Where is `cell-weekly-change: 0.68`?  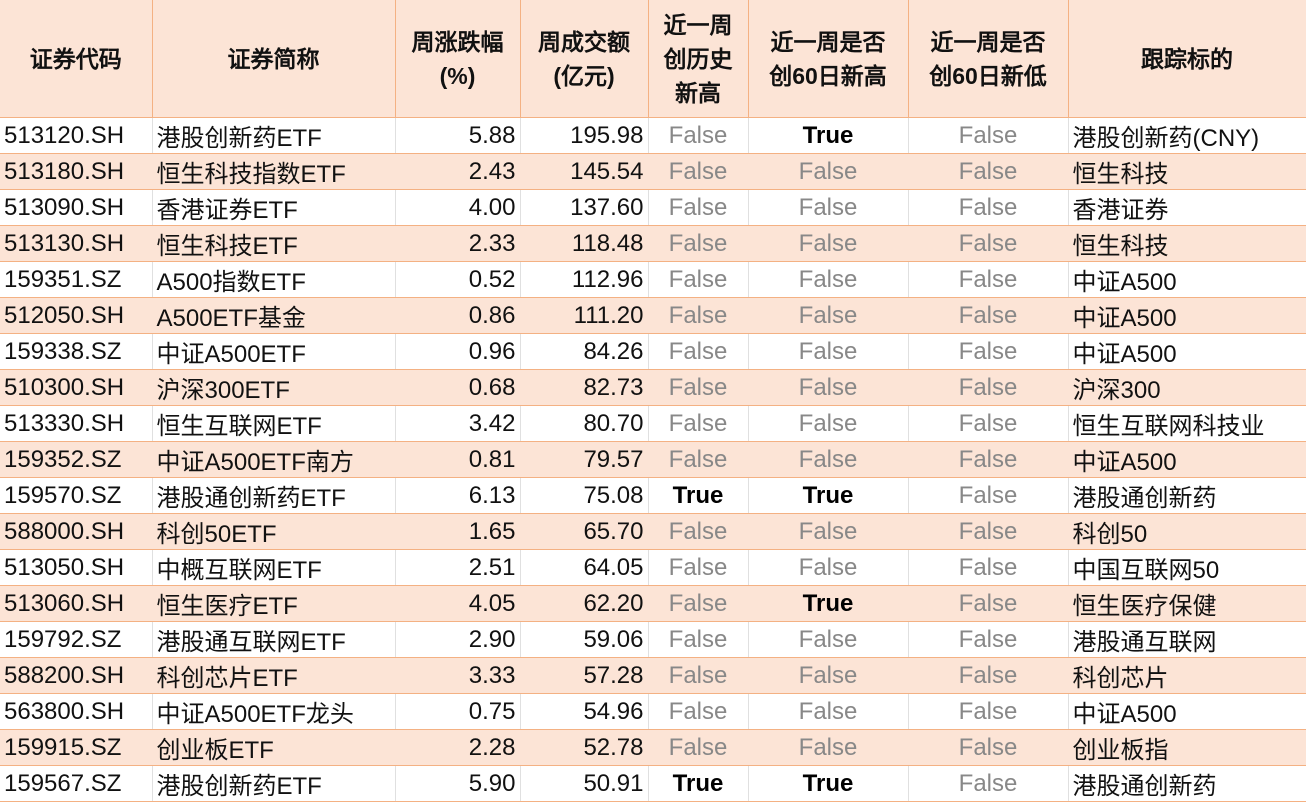 cell-weekly-change: 0.68 is located at coordinates (458, 387).